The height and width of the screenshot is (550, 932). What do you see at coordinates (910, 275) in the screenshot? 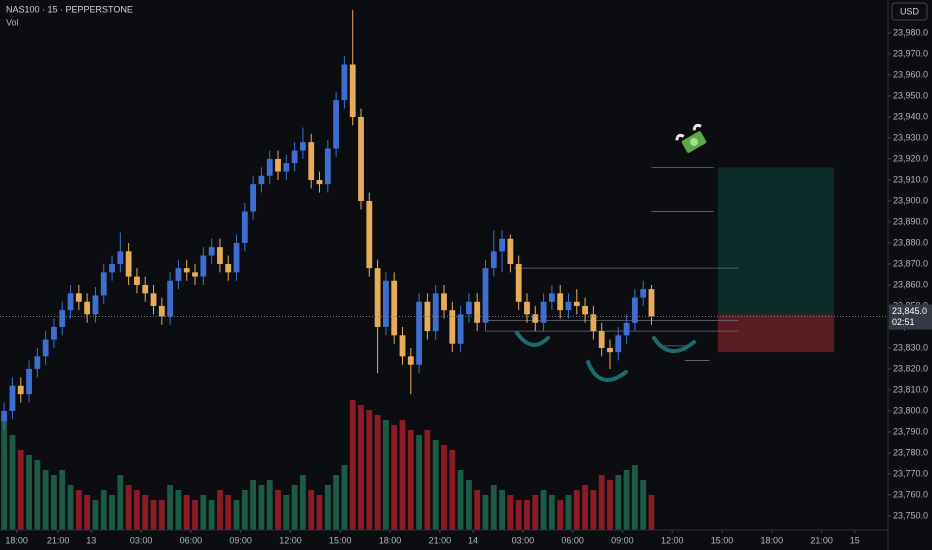
I see `price-axis` at bounding box center [910, 275].